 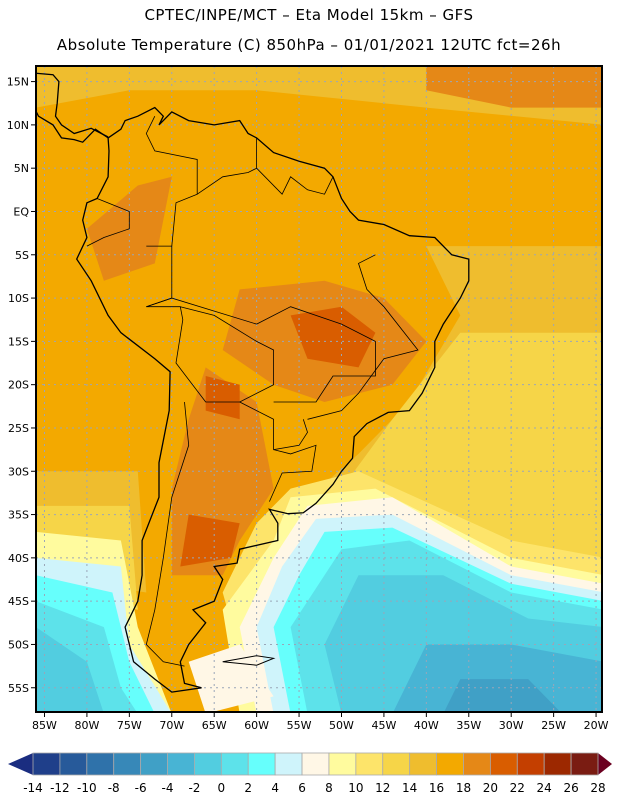 I want to click on lon-tick-label: 55W, so click(x=299, y=725).